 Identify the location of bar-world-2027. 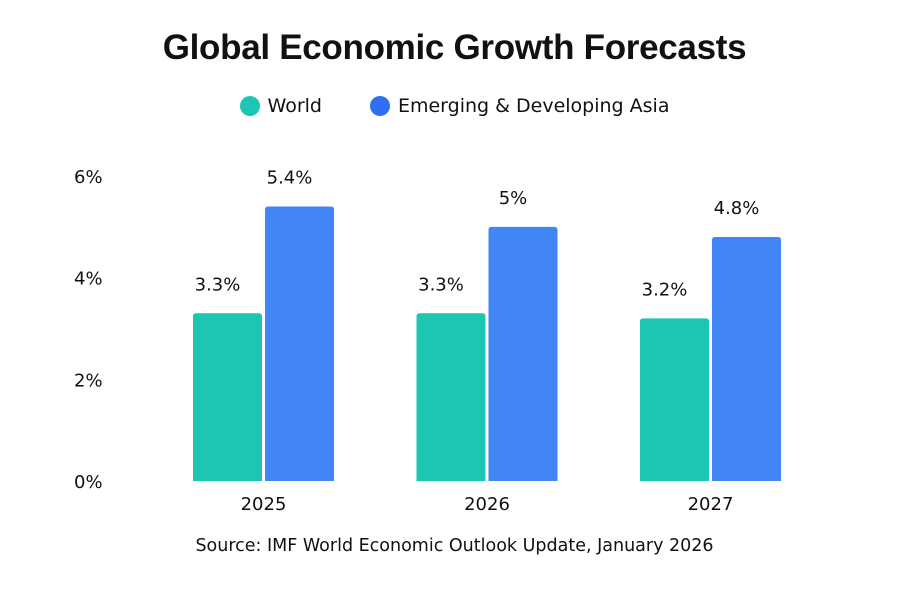
(674, 399).